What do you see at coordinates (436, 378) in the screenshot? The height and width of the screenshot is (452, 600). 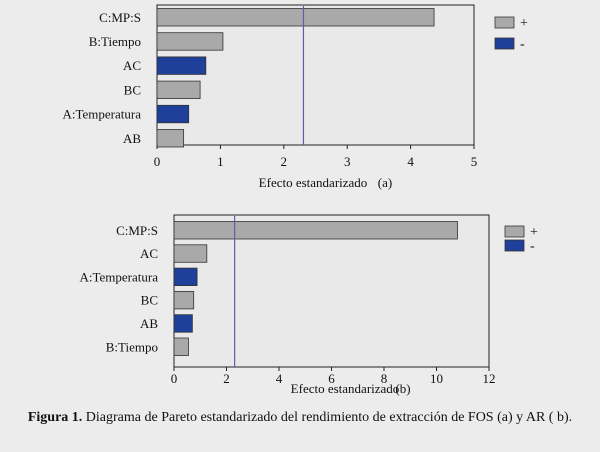 I see `chart2-tick-label: 10` at bounding box center [436, 378].